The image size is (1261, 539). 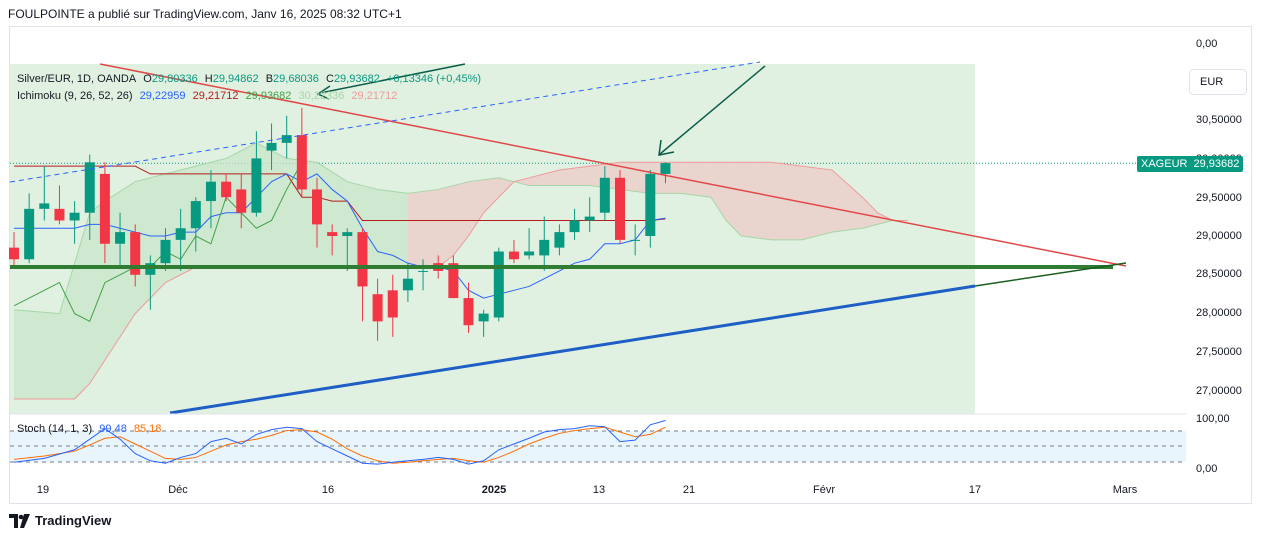 What do you see at coordinates (75, 96) in the screenshot?
I see `legend-ichimoku-name: Ichimoku (9, 26, 52, 26)` at bounding box center [75, 96].